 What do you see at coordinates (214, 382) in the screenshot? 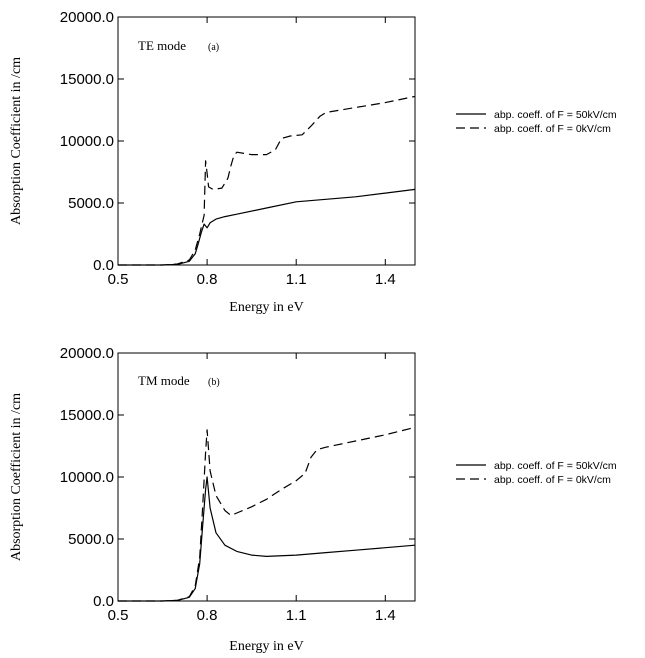
I see `panel-tag-label: (b)` at bounding box center [214, 382].